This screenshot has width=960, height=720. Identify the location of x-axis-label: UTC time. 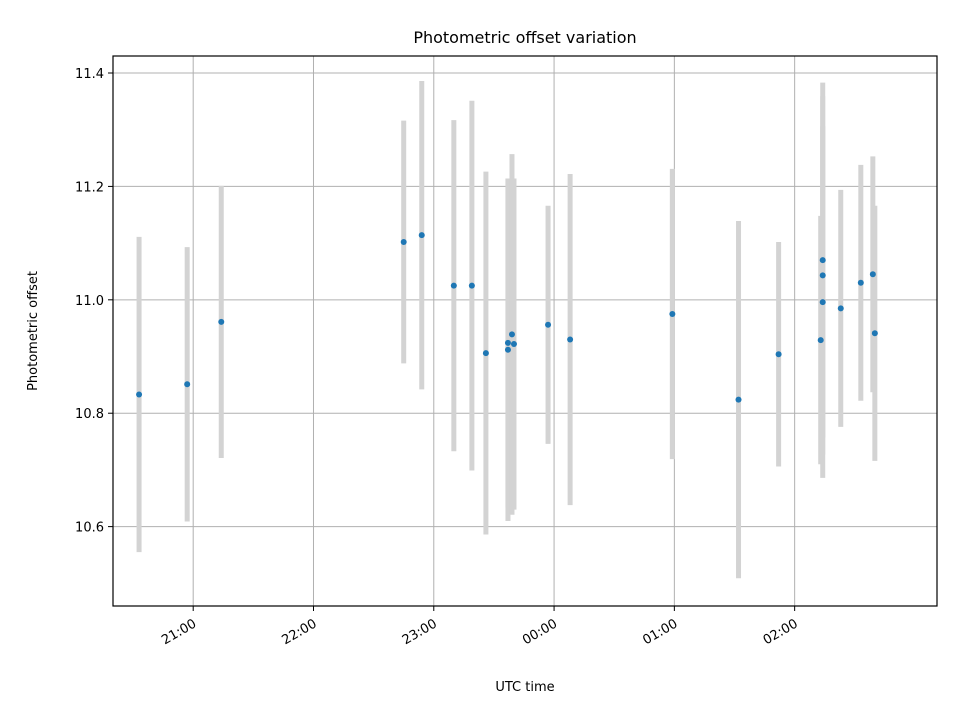
(524, 687).